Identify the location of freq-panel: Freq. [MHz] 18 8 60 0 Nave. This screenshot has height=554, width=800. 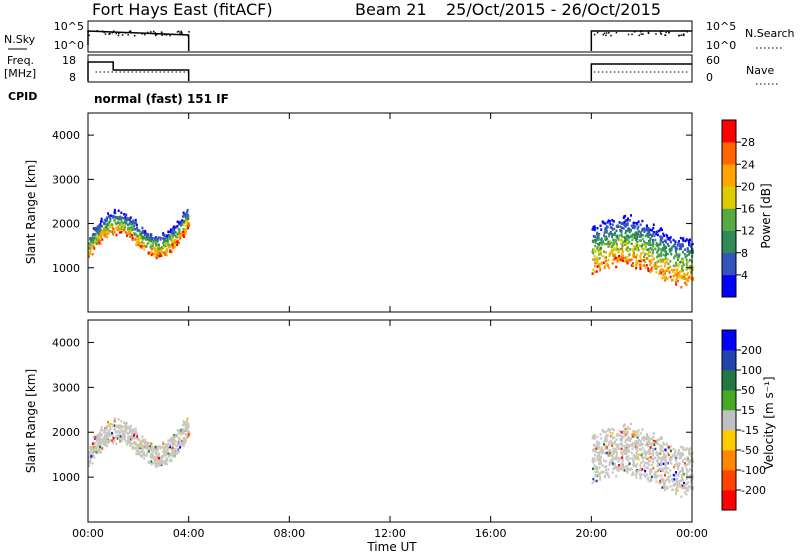
(392, 69).